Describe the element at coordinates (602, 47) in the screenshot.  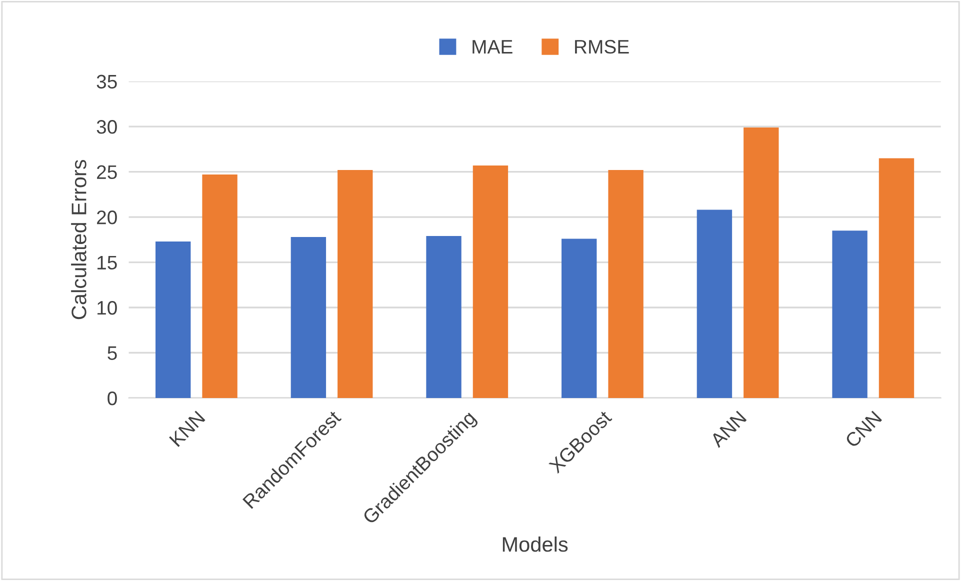
I see `legend-label: RMSE` at that location.